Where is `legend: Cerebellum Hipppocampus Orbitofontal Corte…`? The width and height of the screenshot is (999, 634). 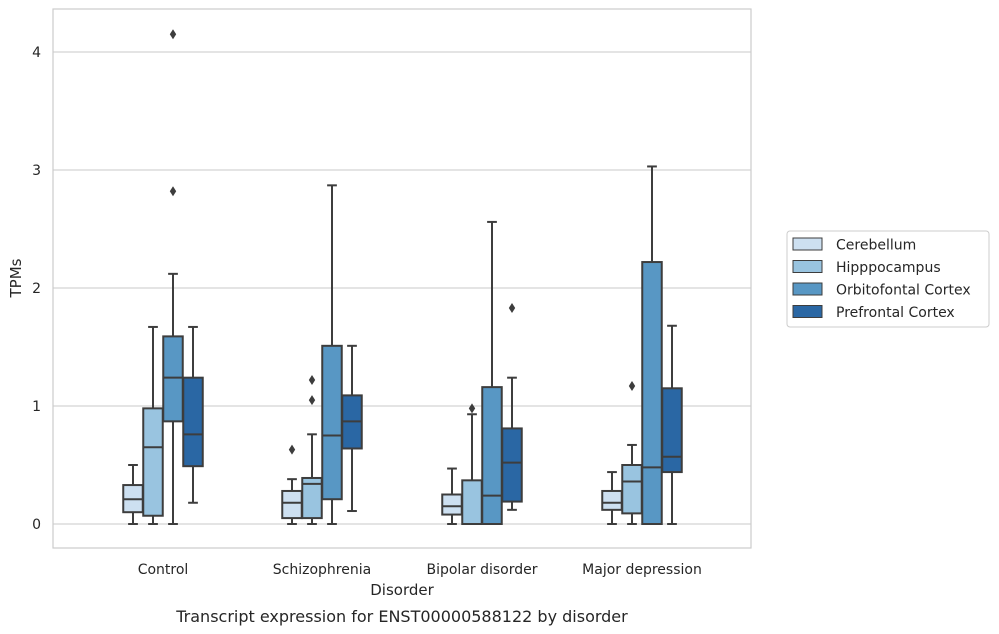 legend: Cerebellum Hipppocampus Orbitofontal Corte… is located at coordinates (888, 279).